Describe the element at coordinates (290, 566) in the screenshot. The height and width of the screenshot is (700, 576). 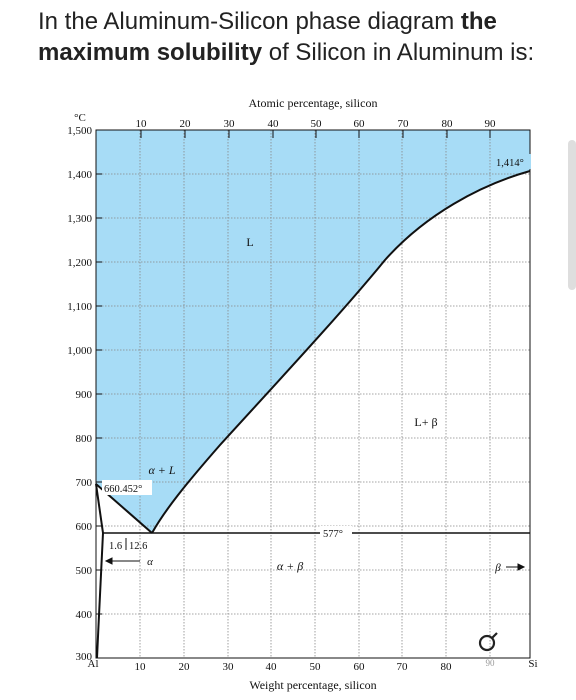
I see `region-alpha-beta-label: α + β` at that location.